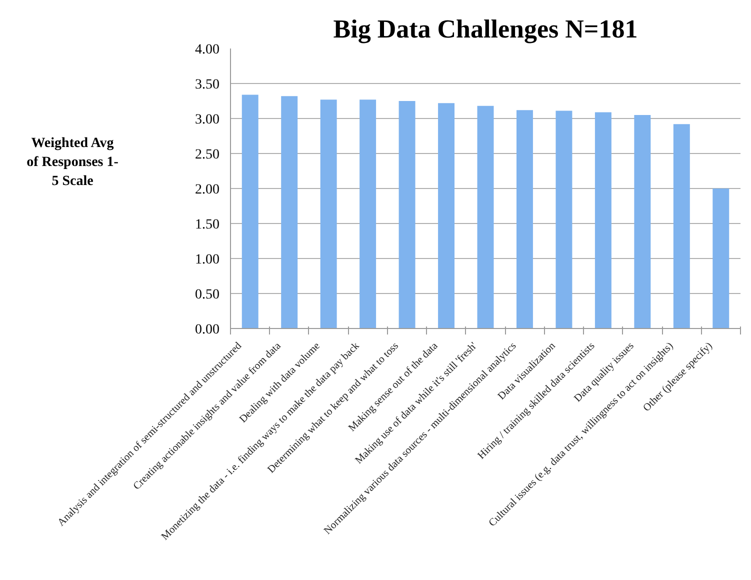 The height and width of the screenshot is (580, 751). Describe the element at coordinates (207, 190) in the screenshot. I see `y-tick-label: 2.00` at that location.